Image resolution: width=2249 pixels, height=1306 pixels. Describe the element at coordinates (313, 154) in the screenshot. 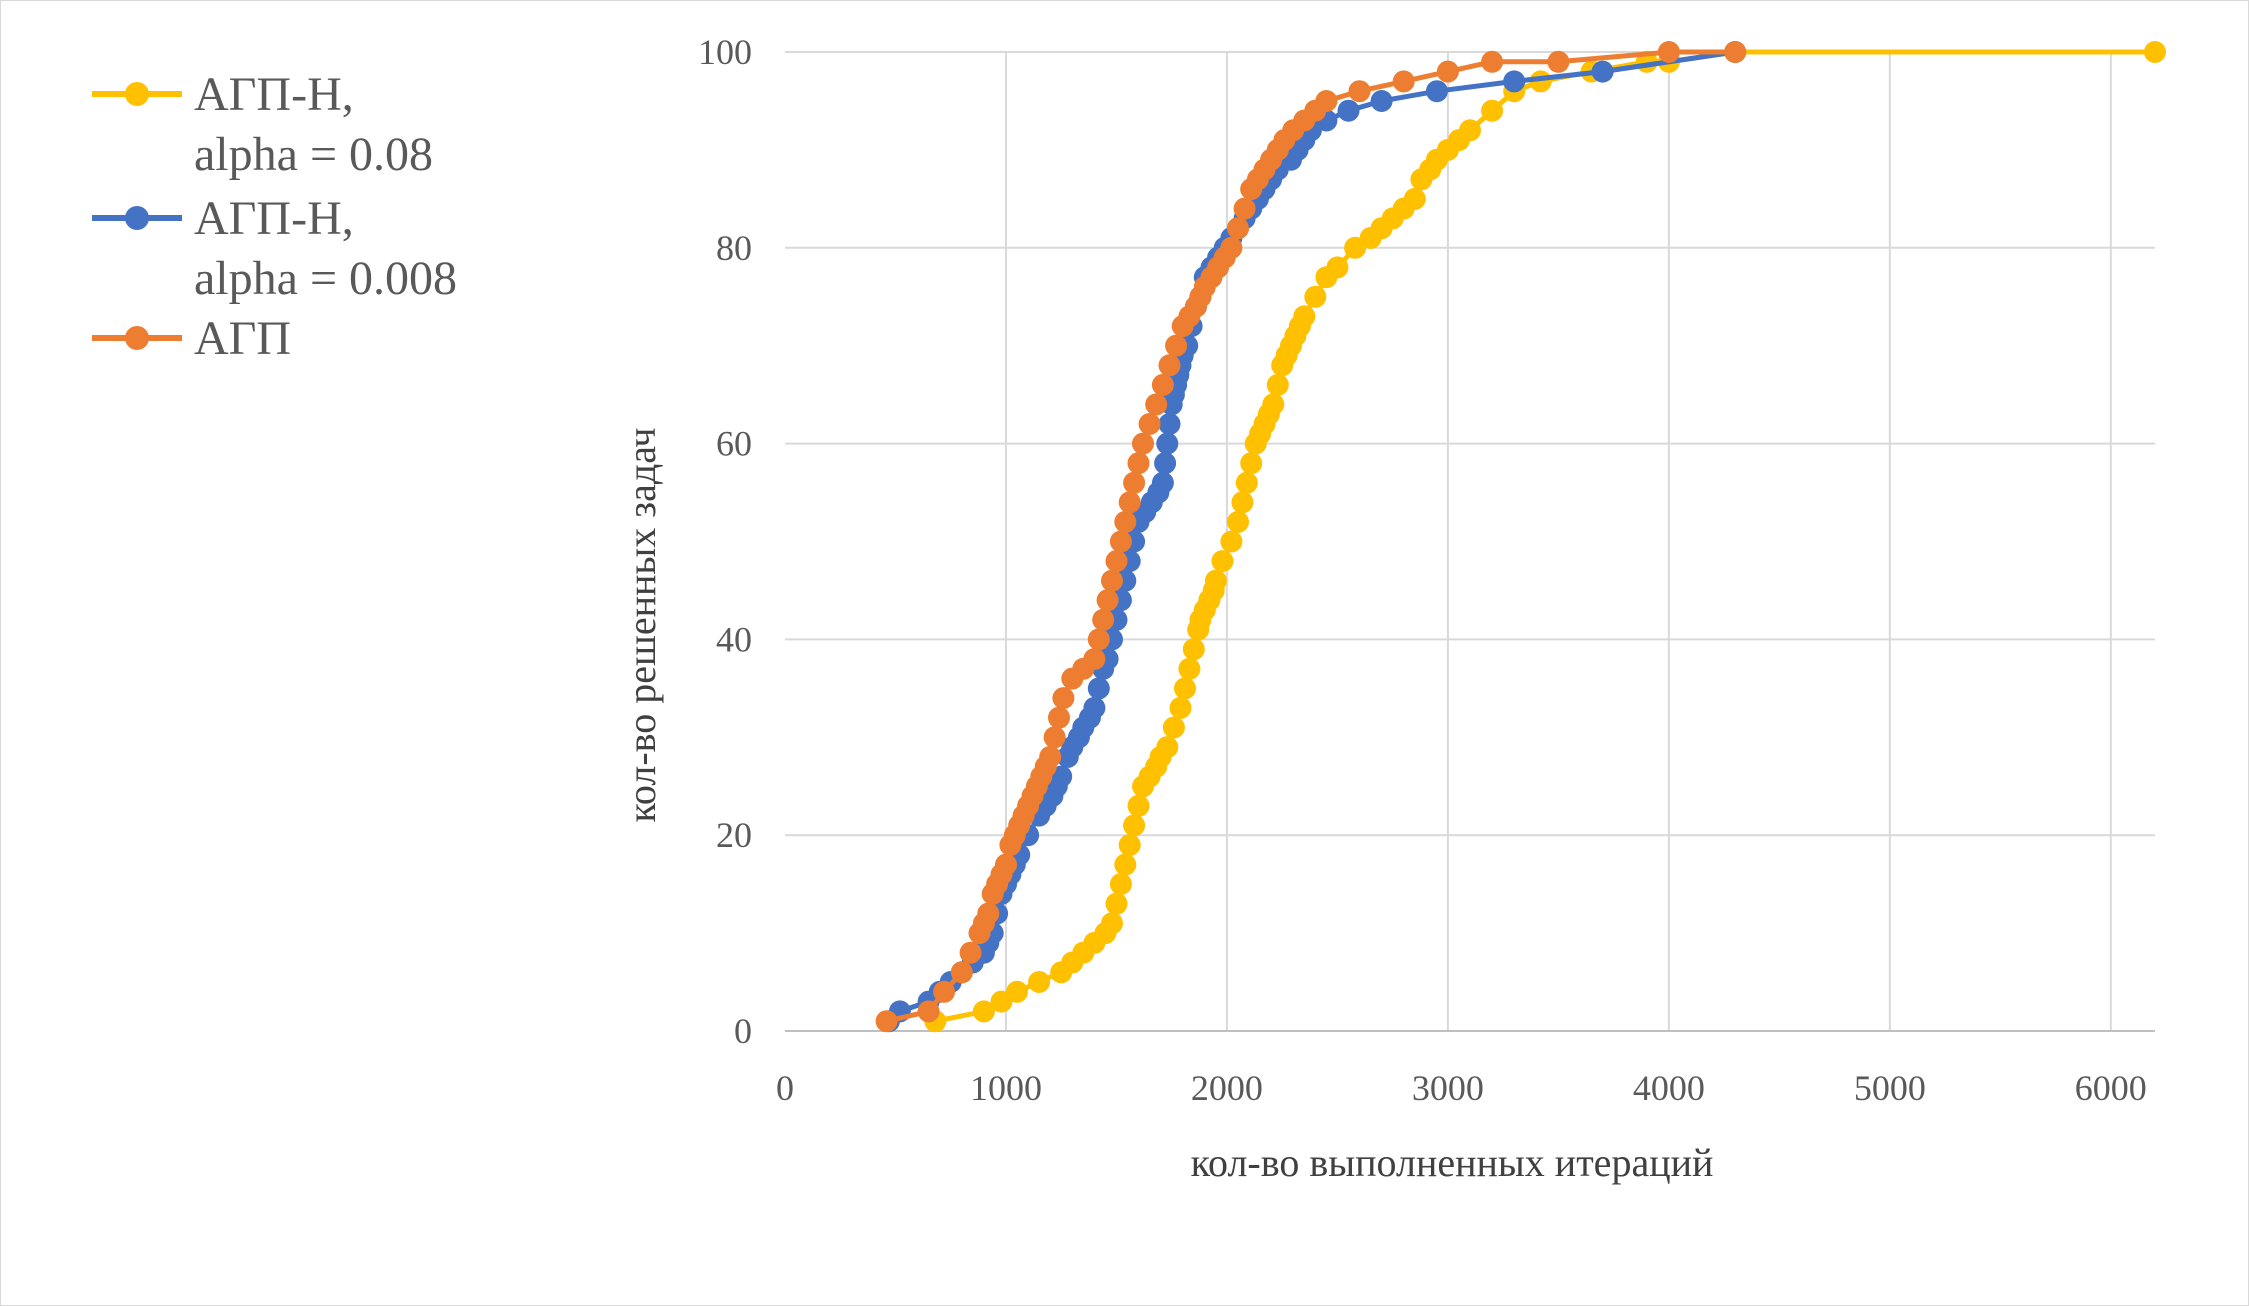

I see `legend-label: alpha = 0.08` at that location.